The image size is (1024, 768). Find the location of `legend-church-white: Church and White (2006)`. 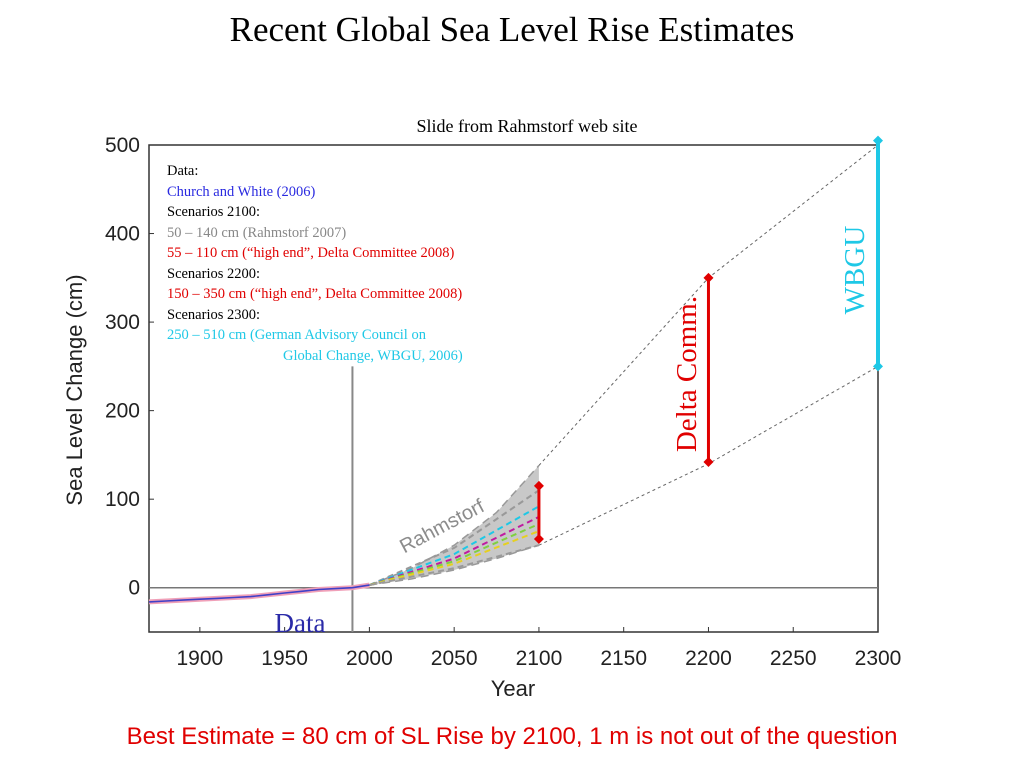

legend-church-white: Church and White (2006) is located at coordinates (241, 191).